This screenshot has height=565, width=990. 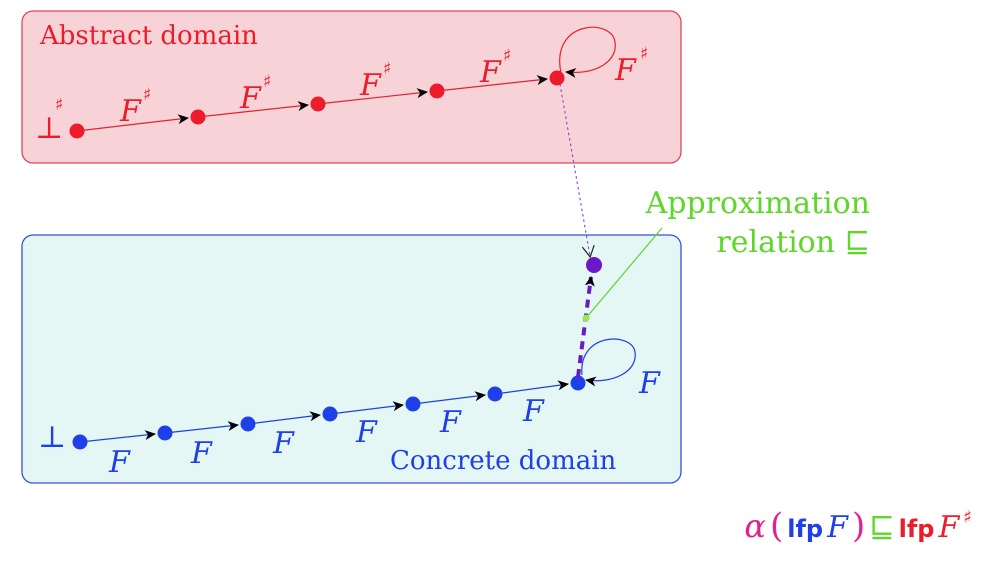 I want to click on approximation-symbol: ⊑, so click(x=857, y=242).